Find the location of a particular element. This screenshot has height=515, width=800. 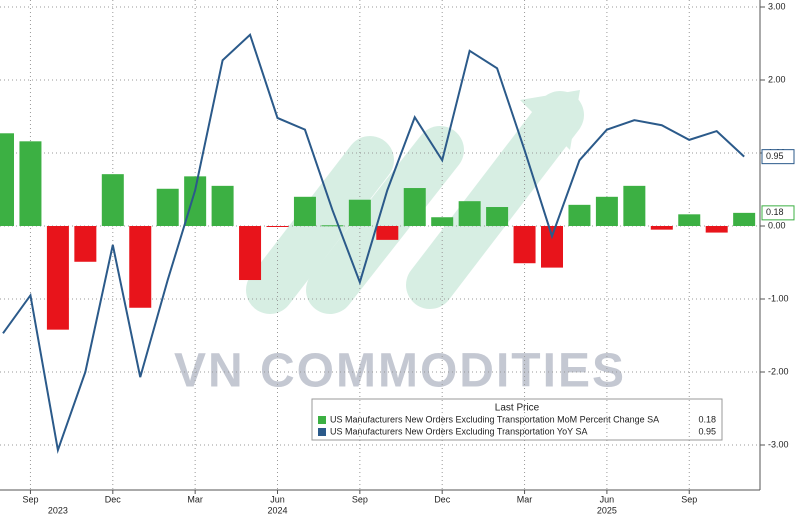

y-tick-label: 3.00 is located at coordinates (777, 6).